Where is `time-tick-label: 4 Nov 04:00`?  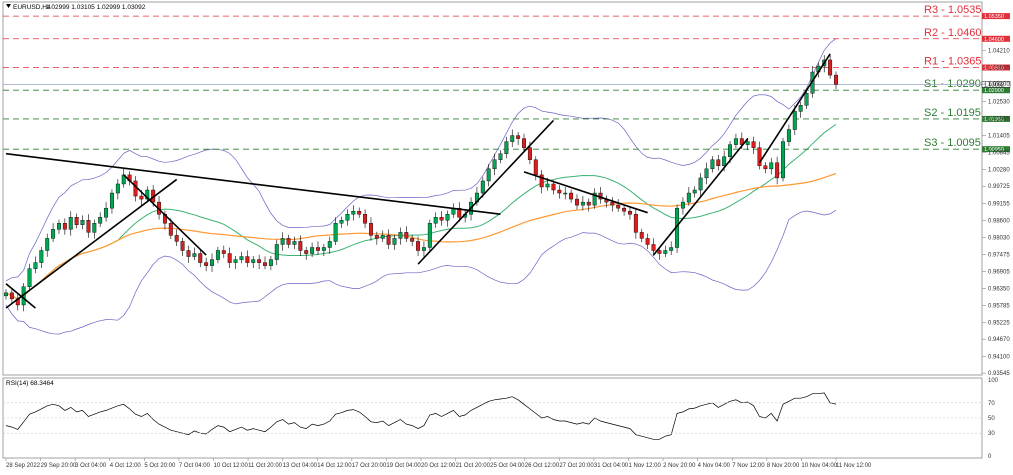
time-tick-label: 4 Nov 04:00 is located at coordinates (714, 466).